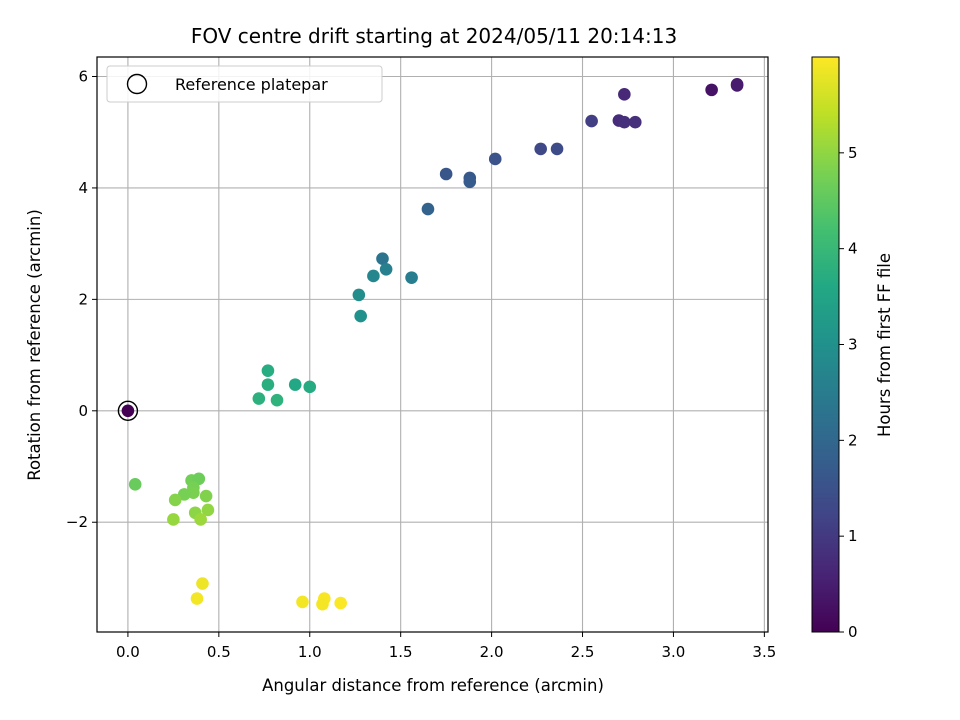  I want to click on x-tick-label: 0.5, so click(219, 652).